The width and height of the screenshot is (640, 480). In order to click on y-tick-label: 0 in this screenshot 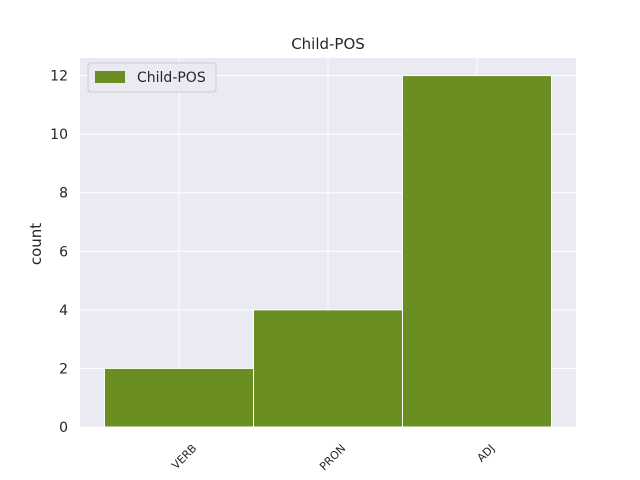, I will do `click(63, 428)`.